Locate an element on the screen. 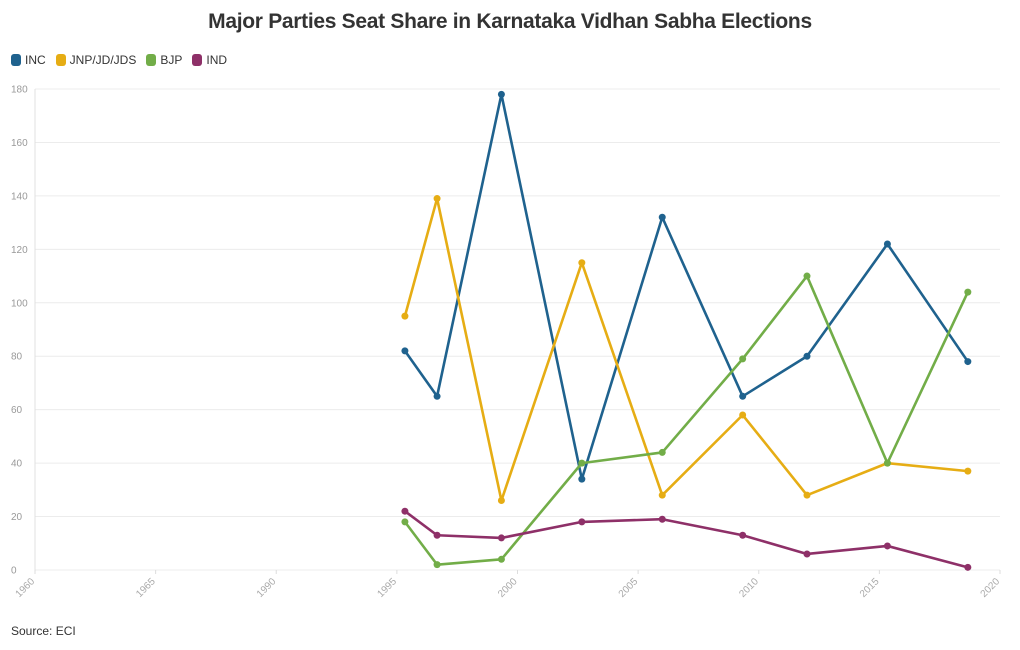 Image resolution: width=1020 pixels, height=650 pixels. y-tick-label: 40 is located at coordinates (17, 464).